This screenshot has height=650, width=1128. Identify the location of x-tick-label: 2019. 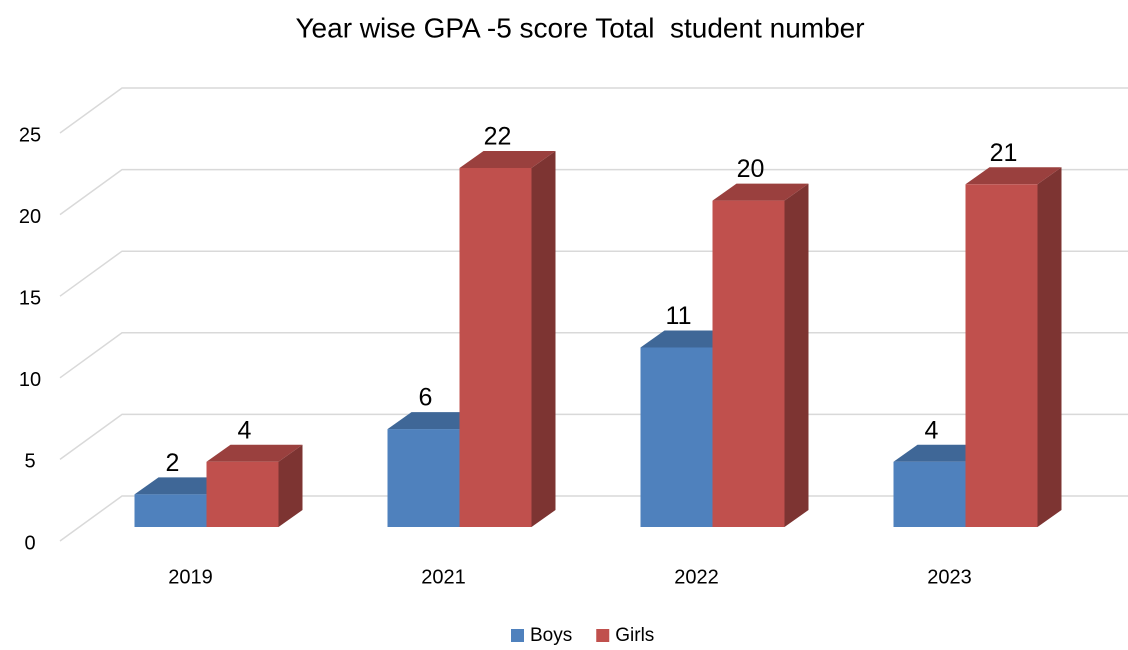
(190, 577).